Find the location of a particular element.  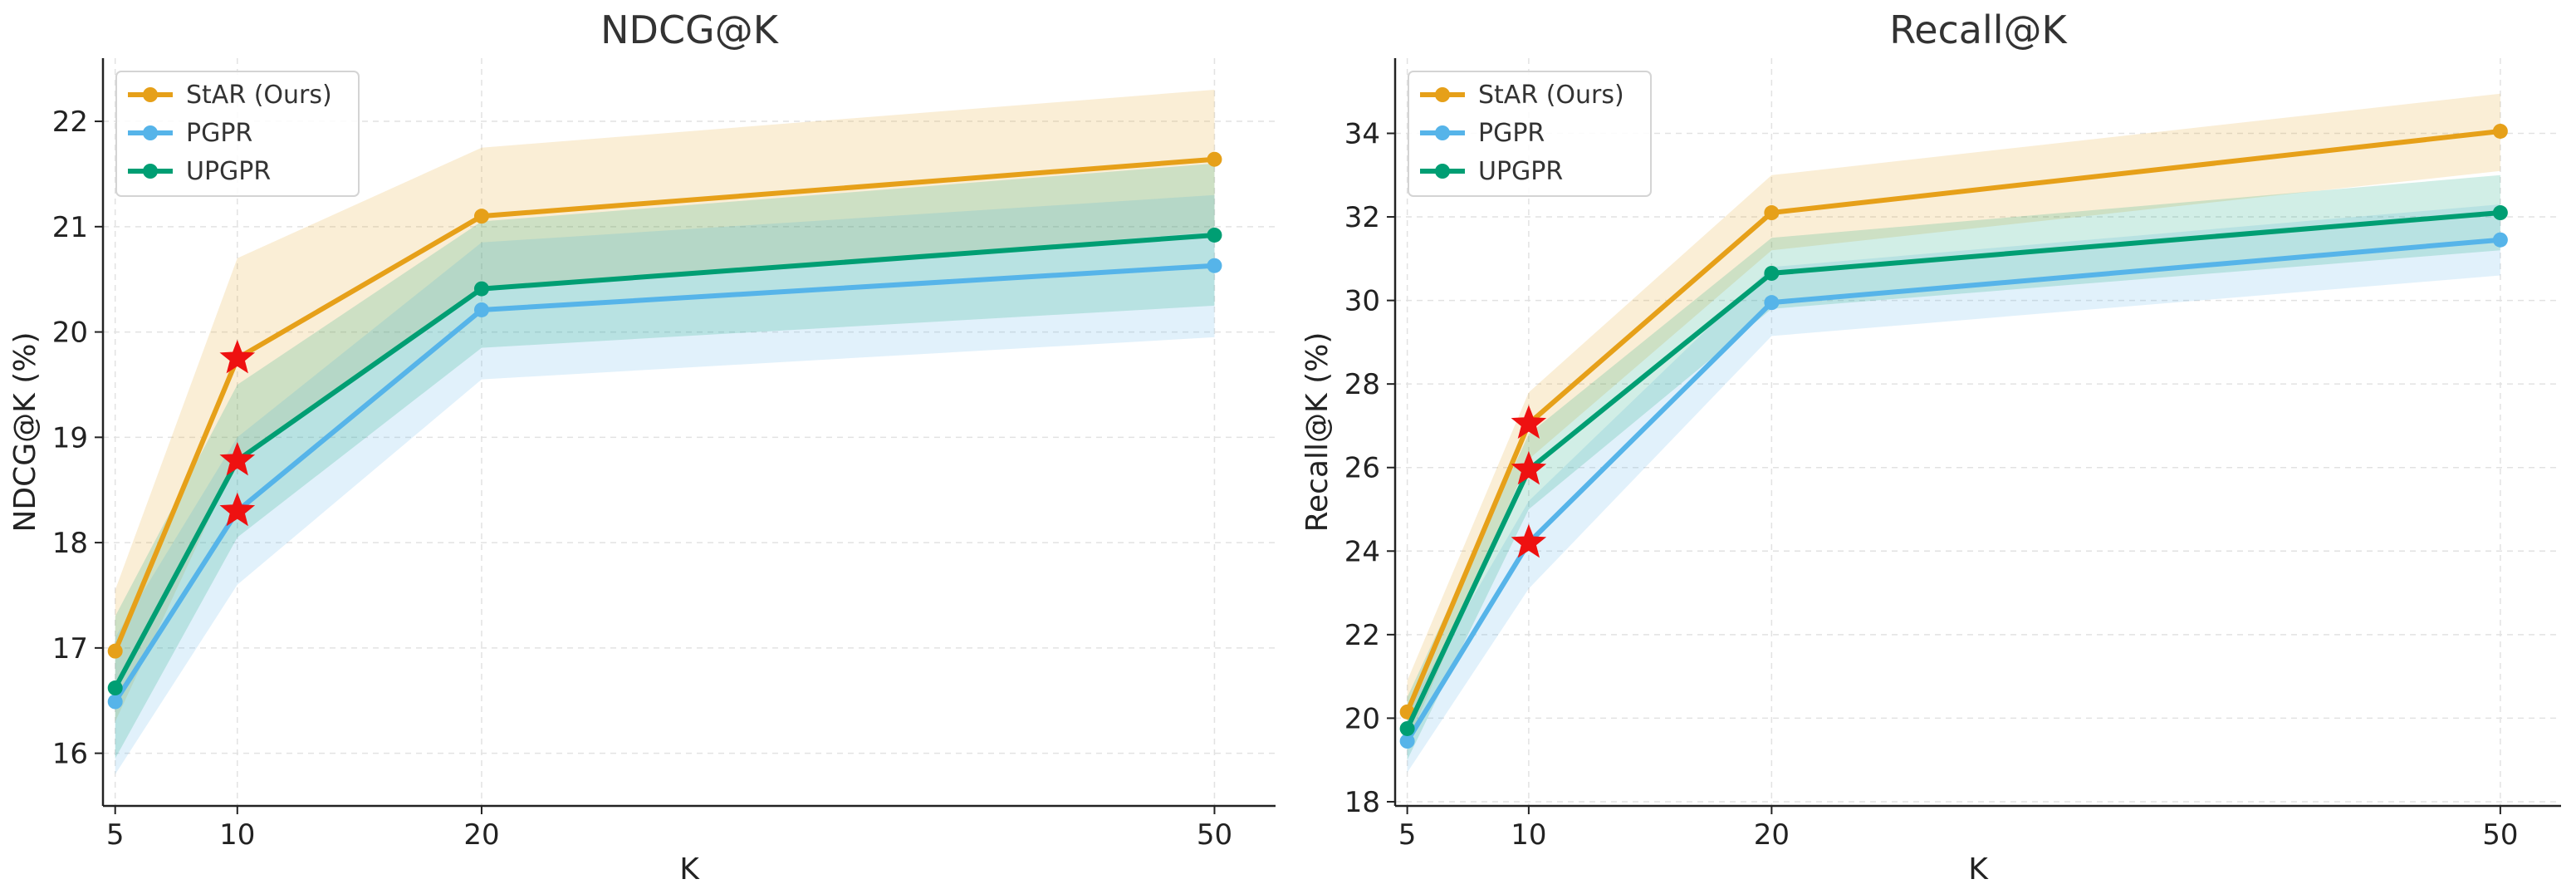

recall-x-tick-label: 5 is located at coordinates (1408, 835).